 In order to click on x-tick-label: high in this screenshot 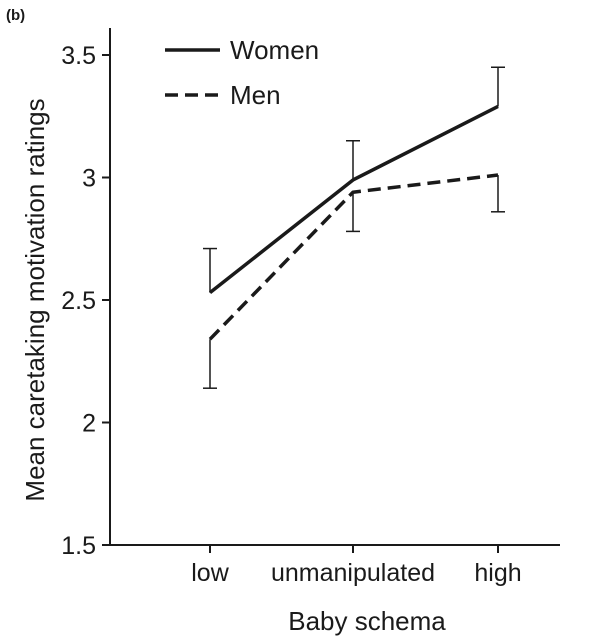, I will do `click(497, 573)`.